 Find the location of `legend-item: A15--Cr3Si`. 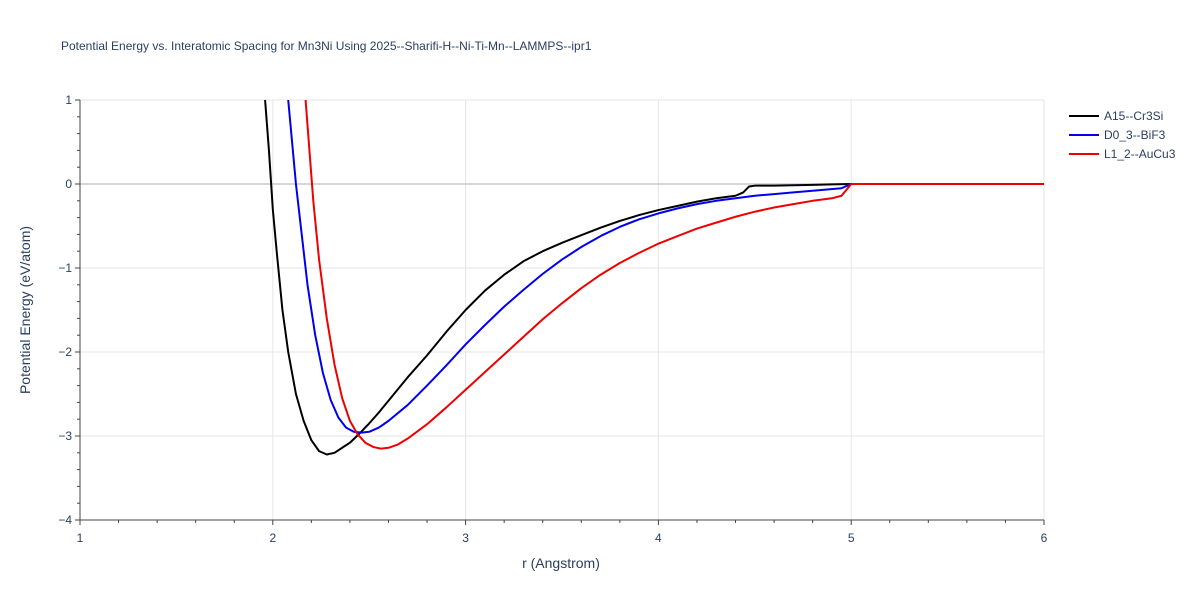

legend-item: A15--Cr3Si is located at coordinates (1116, 116).